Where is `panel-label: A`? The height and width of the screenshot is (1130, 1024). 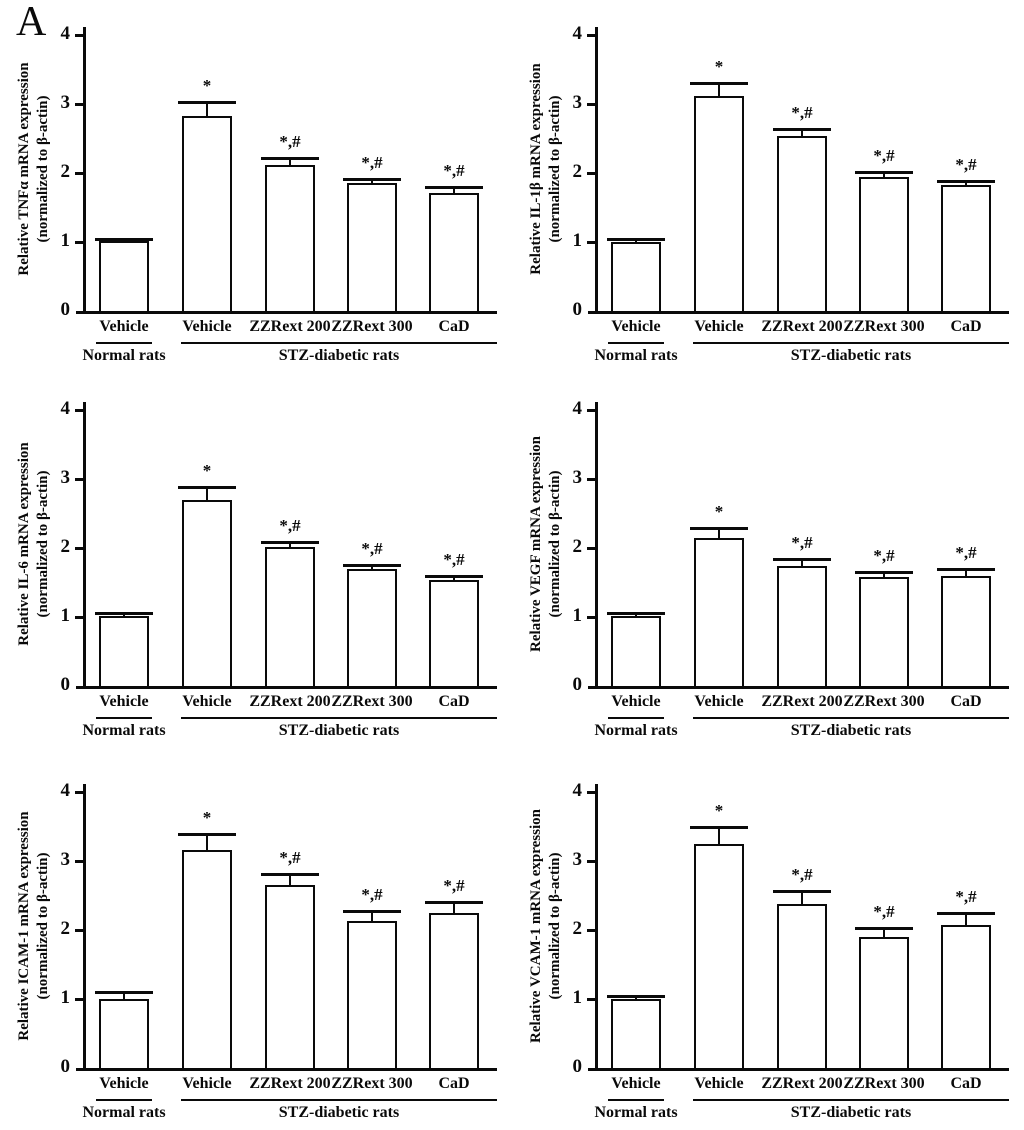 panel-label: A is located at coordinates (31, 22).